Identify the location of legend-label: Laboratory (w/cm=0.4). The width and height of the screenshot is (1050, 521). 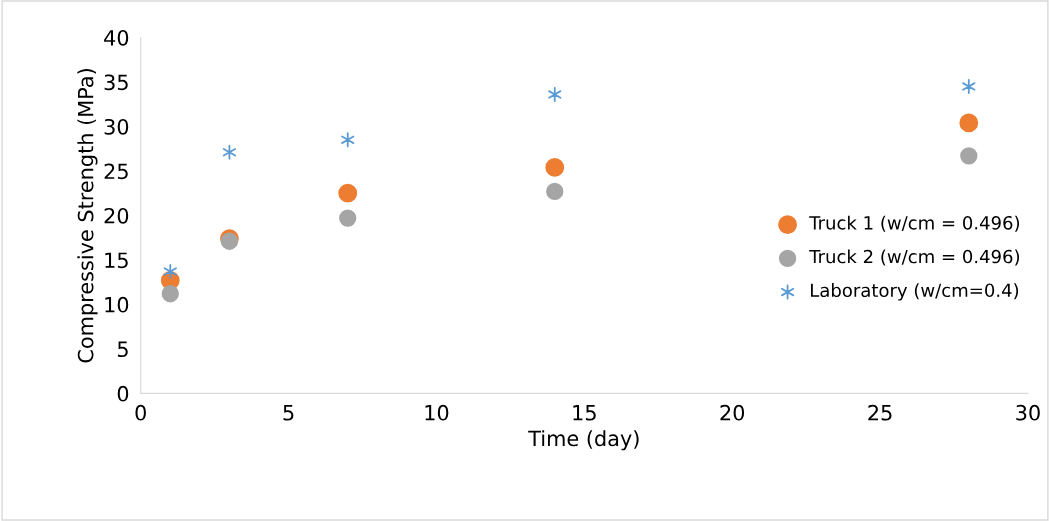
(915, 292).